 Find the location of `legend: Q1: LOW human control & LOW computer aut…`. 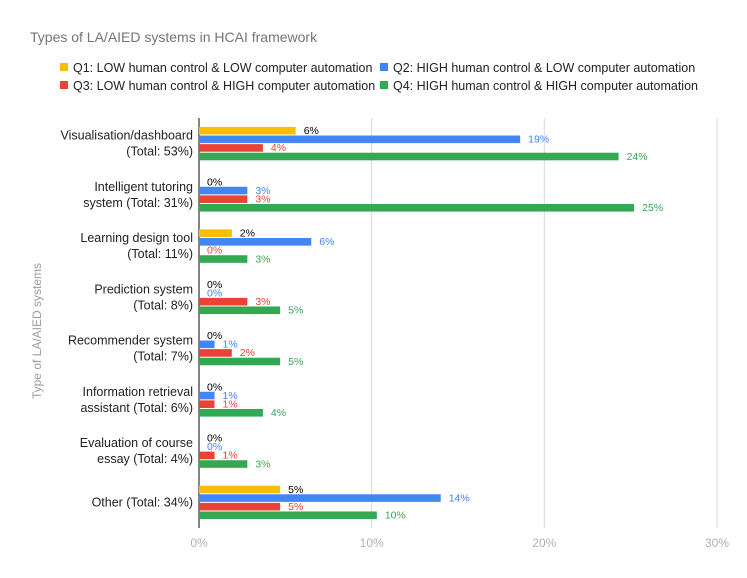

legend: Q1: LOW human control & LOW computer aut… is located at coordinates (379, 77).